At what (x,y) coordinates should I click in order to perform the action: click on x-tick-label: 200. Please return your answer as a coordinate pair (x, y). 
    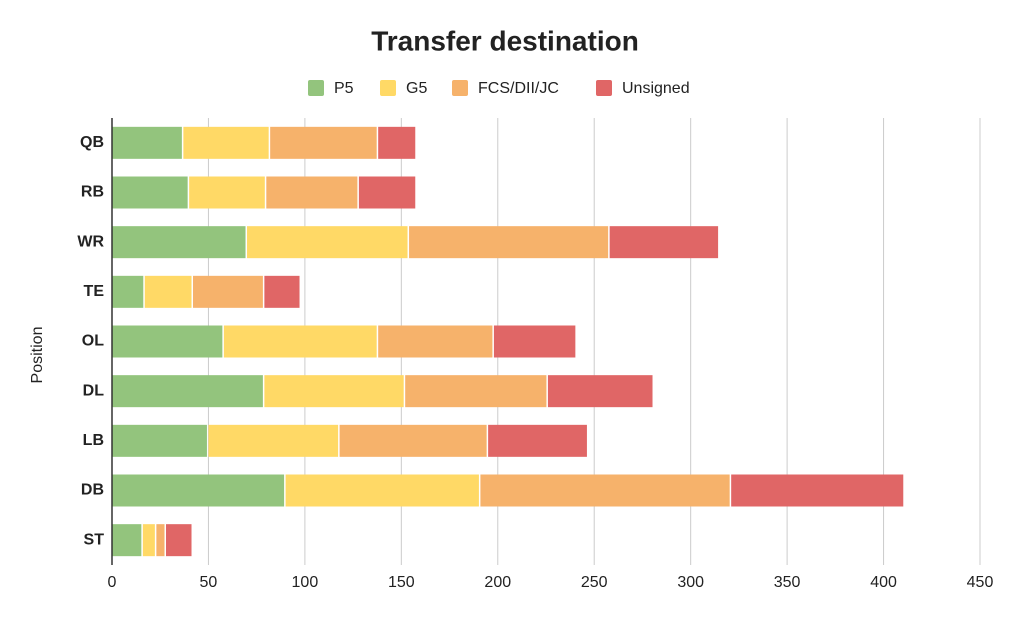
    Looking at the image, I should click on (497, 582).